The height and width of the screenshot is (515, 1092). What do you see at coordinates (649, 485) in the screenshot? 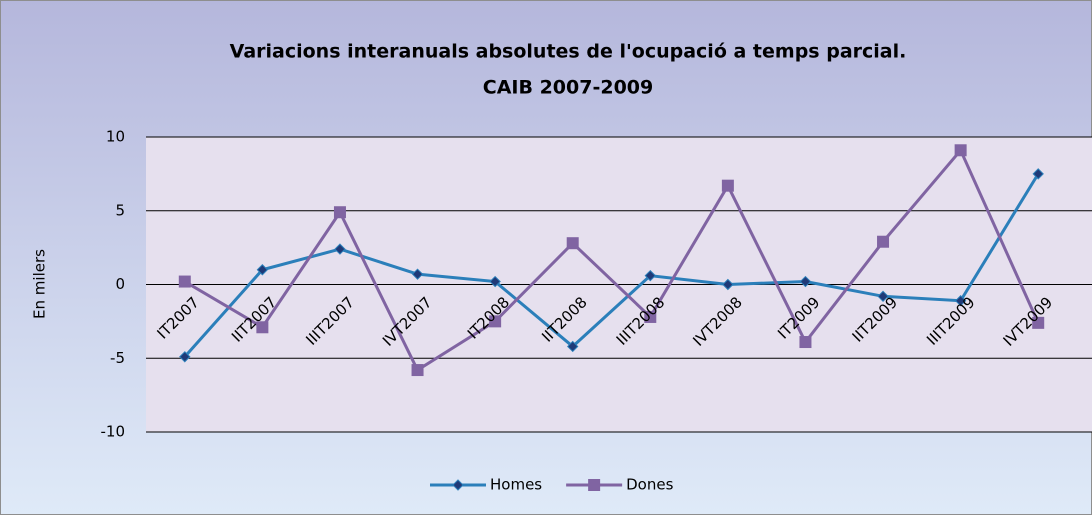
I see `legend-label: Dones` at bounding box center [649, 485].